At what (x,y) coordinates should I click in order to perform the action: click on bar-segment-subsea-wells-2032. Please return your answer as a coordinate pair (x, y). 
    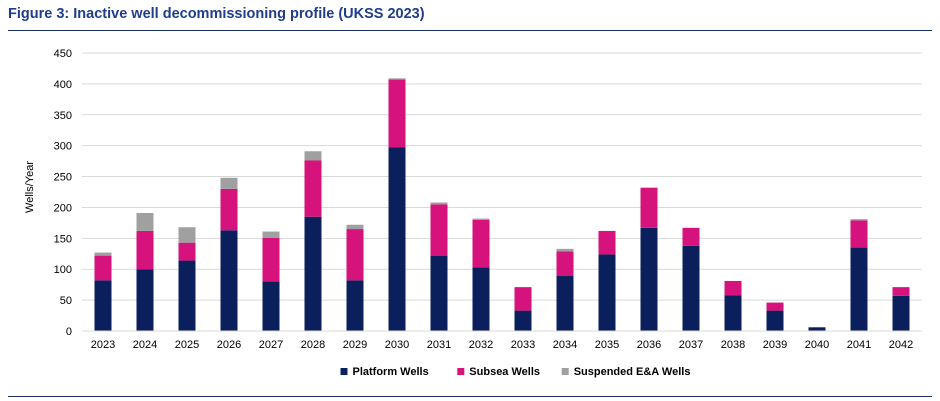
    Looking at the image, I should click on (481, 243).